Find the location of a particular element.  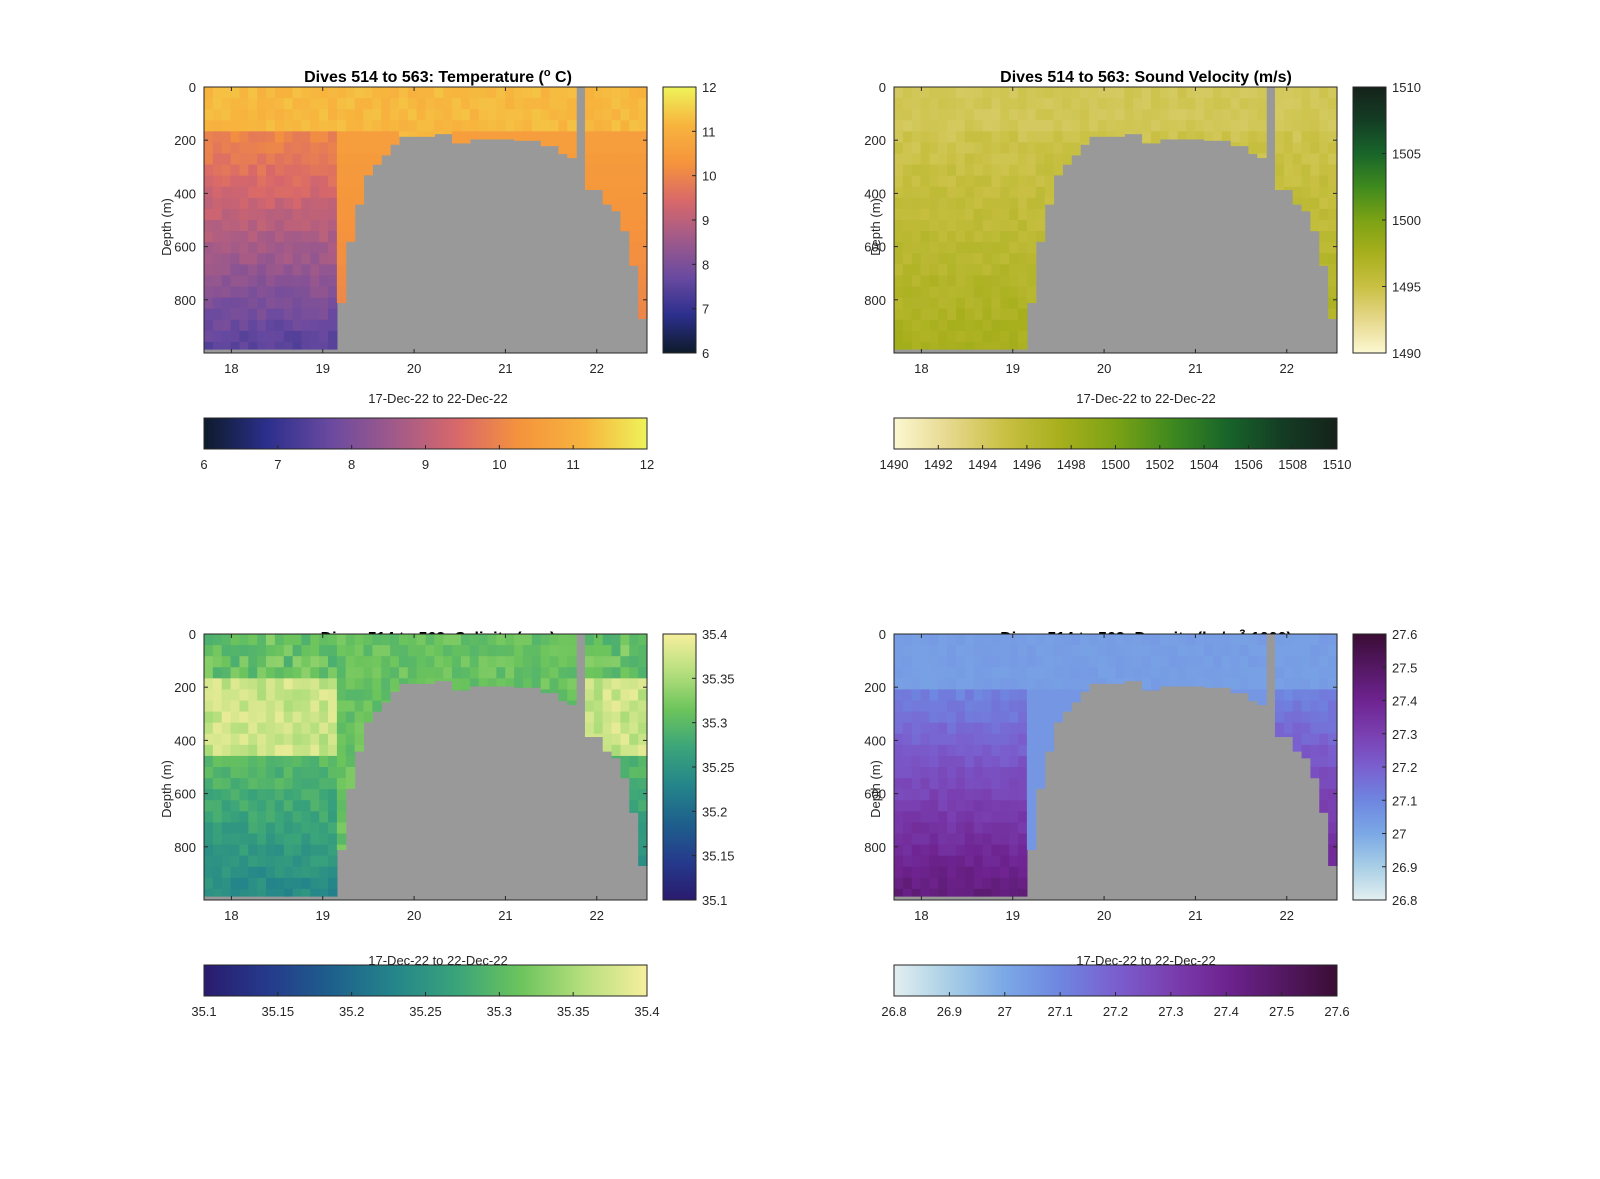

colorbar-tick-label: 1504 is located at coordinates (1204, 464).